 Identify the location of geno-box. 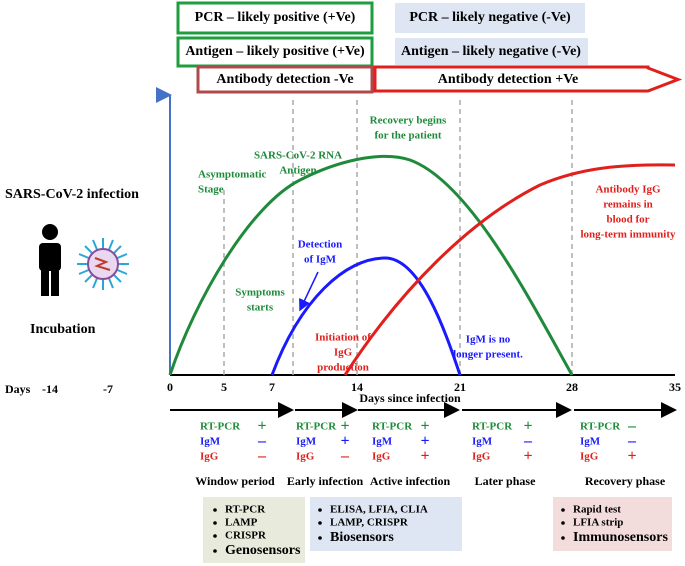
(254, 530).